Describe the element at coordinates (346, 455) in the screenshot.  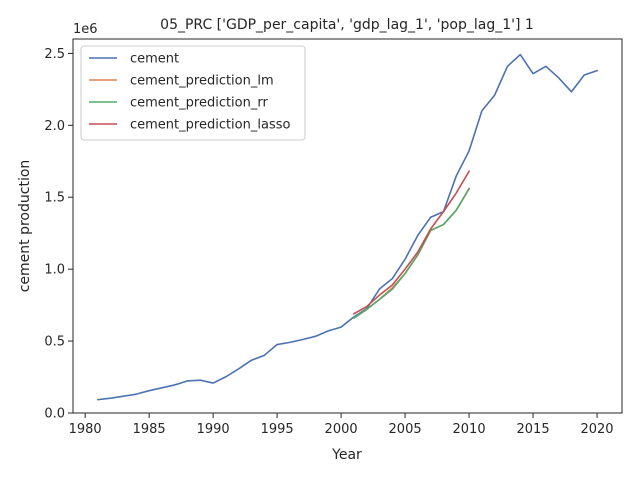
I see `x-axis-label: Year` at that location.